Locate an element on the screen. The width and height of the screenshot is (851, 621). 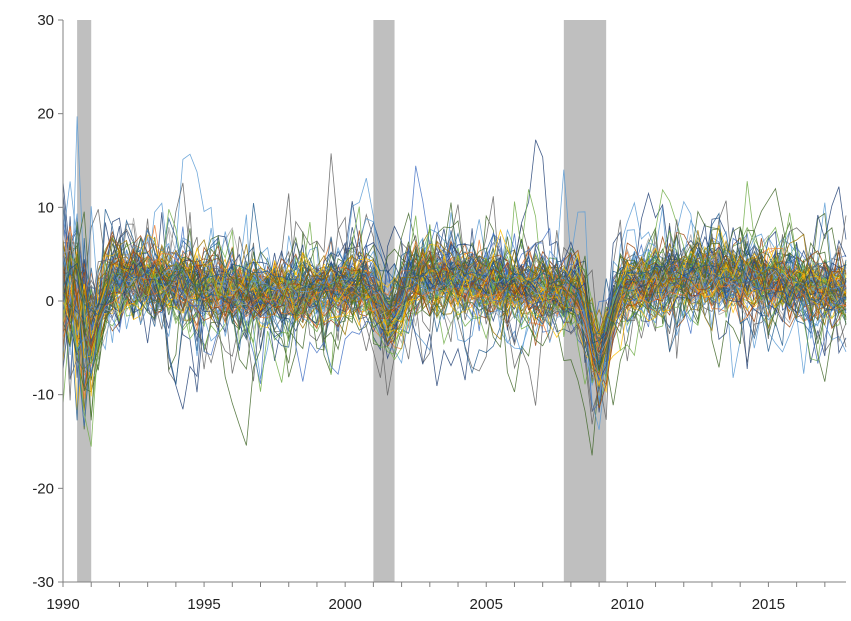
y-tick-label: 0 is located at coordinates (50, 301).